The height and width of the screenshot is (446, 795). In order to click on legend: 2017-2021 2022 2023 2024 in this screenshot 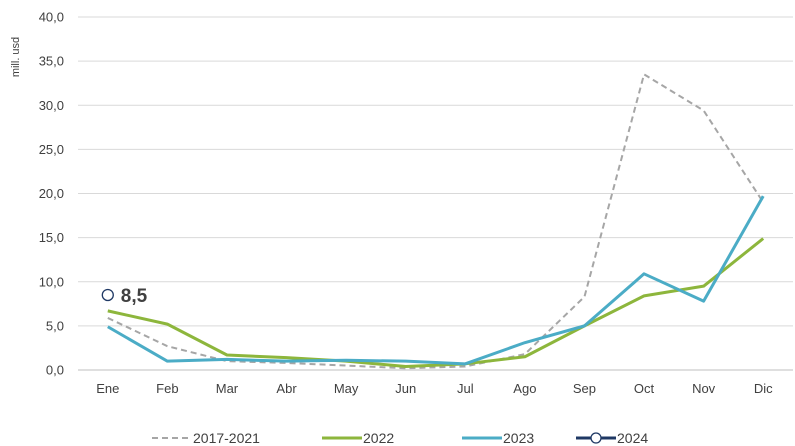, I will do `click(400, 438)`.